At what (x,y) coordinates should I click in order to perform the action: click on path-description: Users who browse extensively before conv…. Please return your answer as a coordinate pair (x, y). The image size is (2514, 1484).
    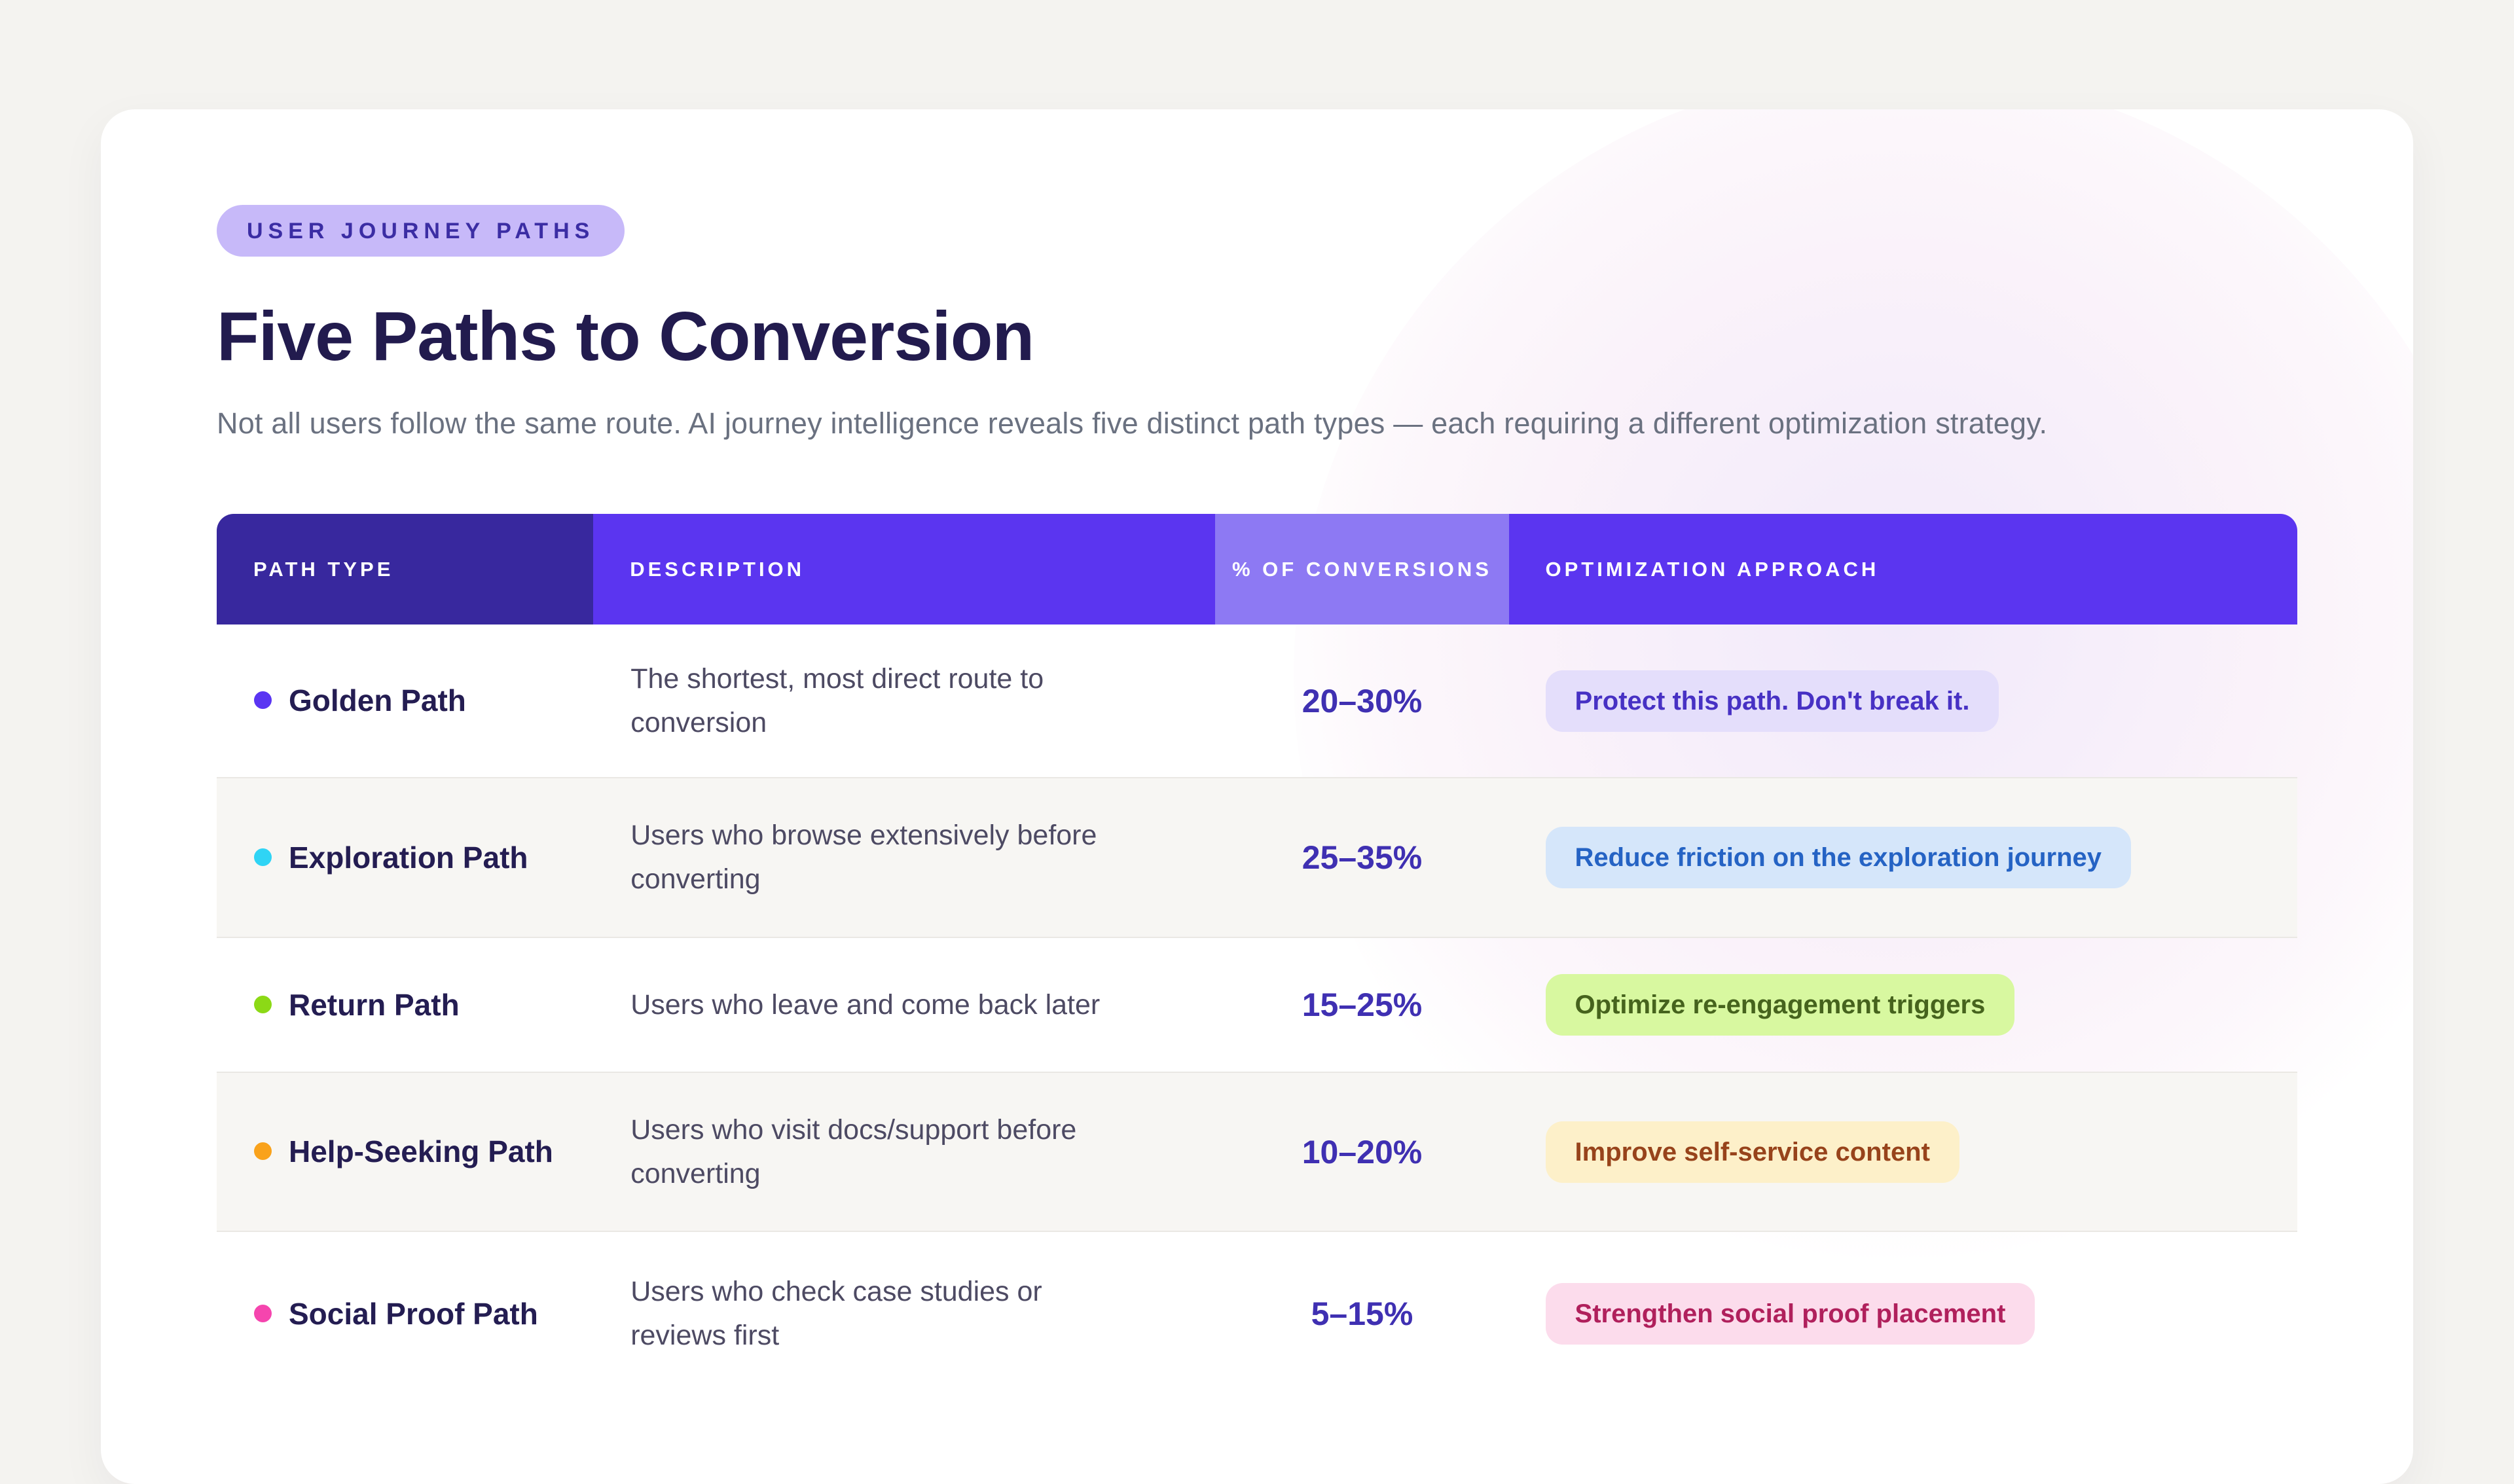
    Looking at the image, I should click on (863, 857).